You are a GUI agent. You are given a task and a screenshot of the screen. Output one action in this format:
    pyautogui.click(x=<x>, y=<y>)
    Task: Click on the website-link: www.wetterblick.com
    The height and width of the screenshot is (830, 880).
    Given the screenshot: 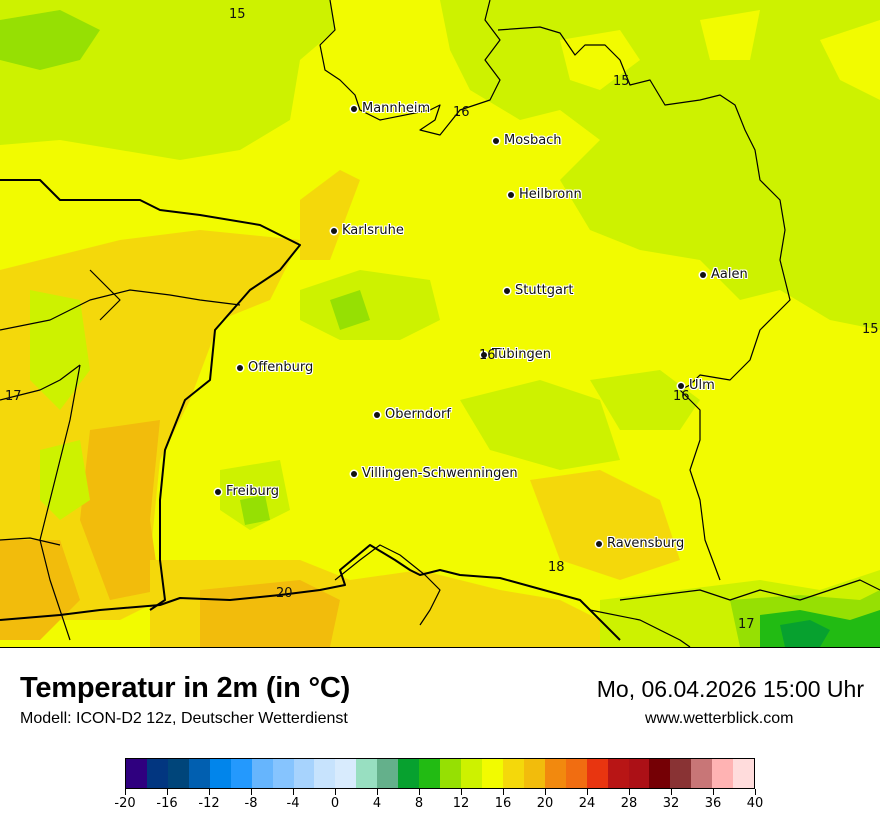 What is the action you would take?
    pyautogui.click(x=719, y=718)
    